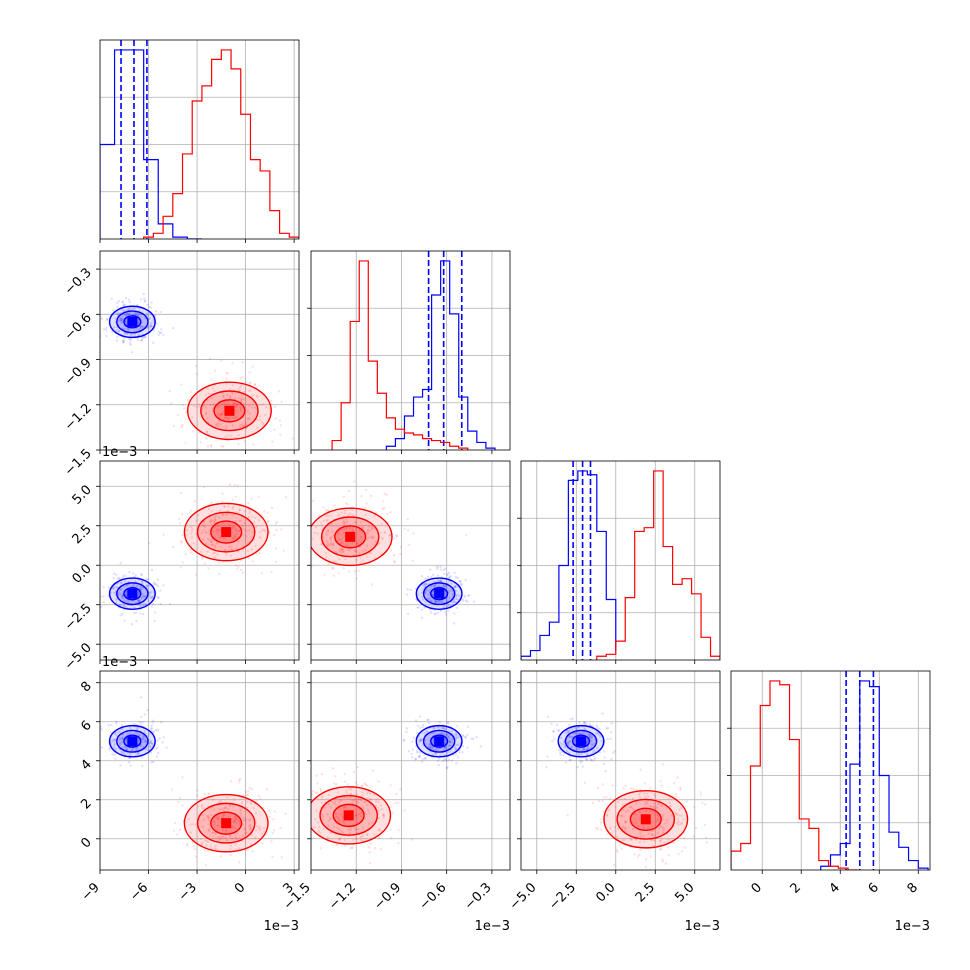 The height and width of the screenshot is (970, 970). I want to click on x-tick-label: −0.9, so click(387, 896).